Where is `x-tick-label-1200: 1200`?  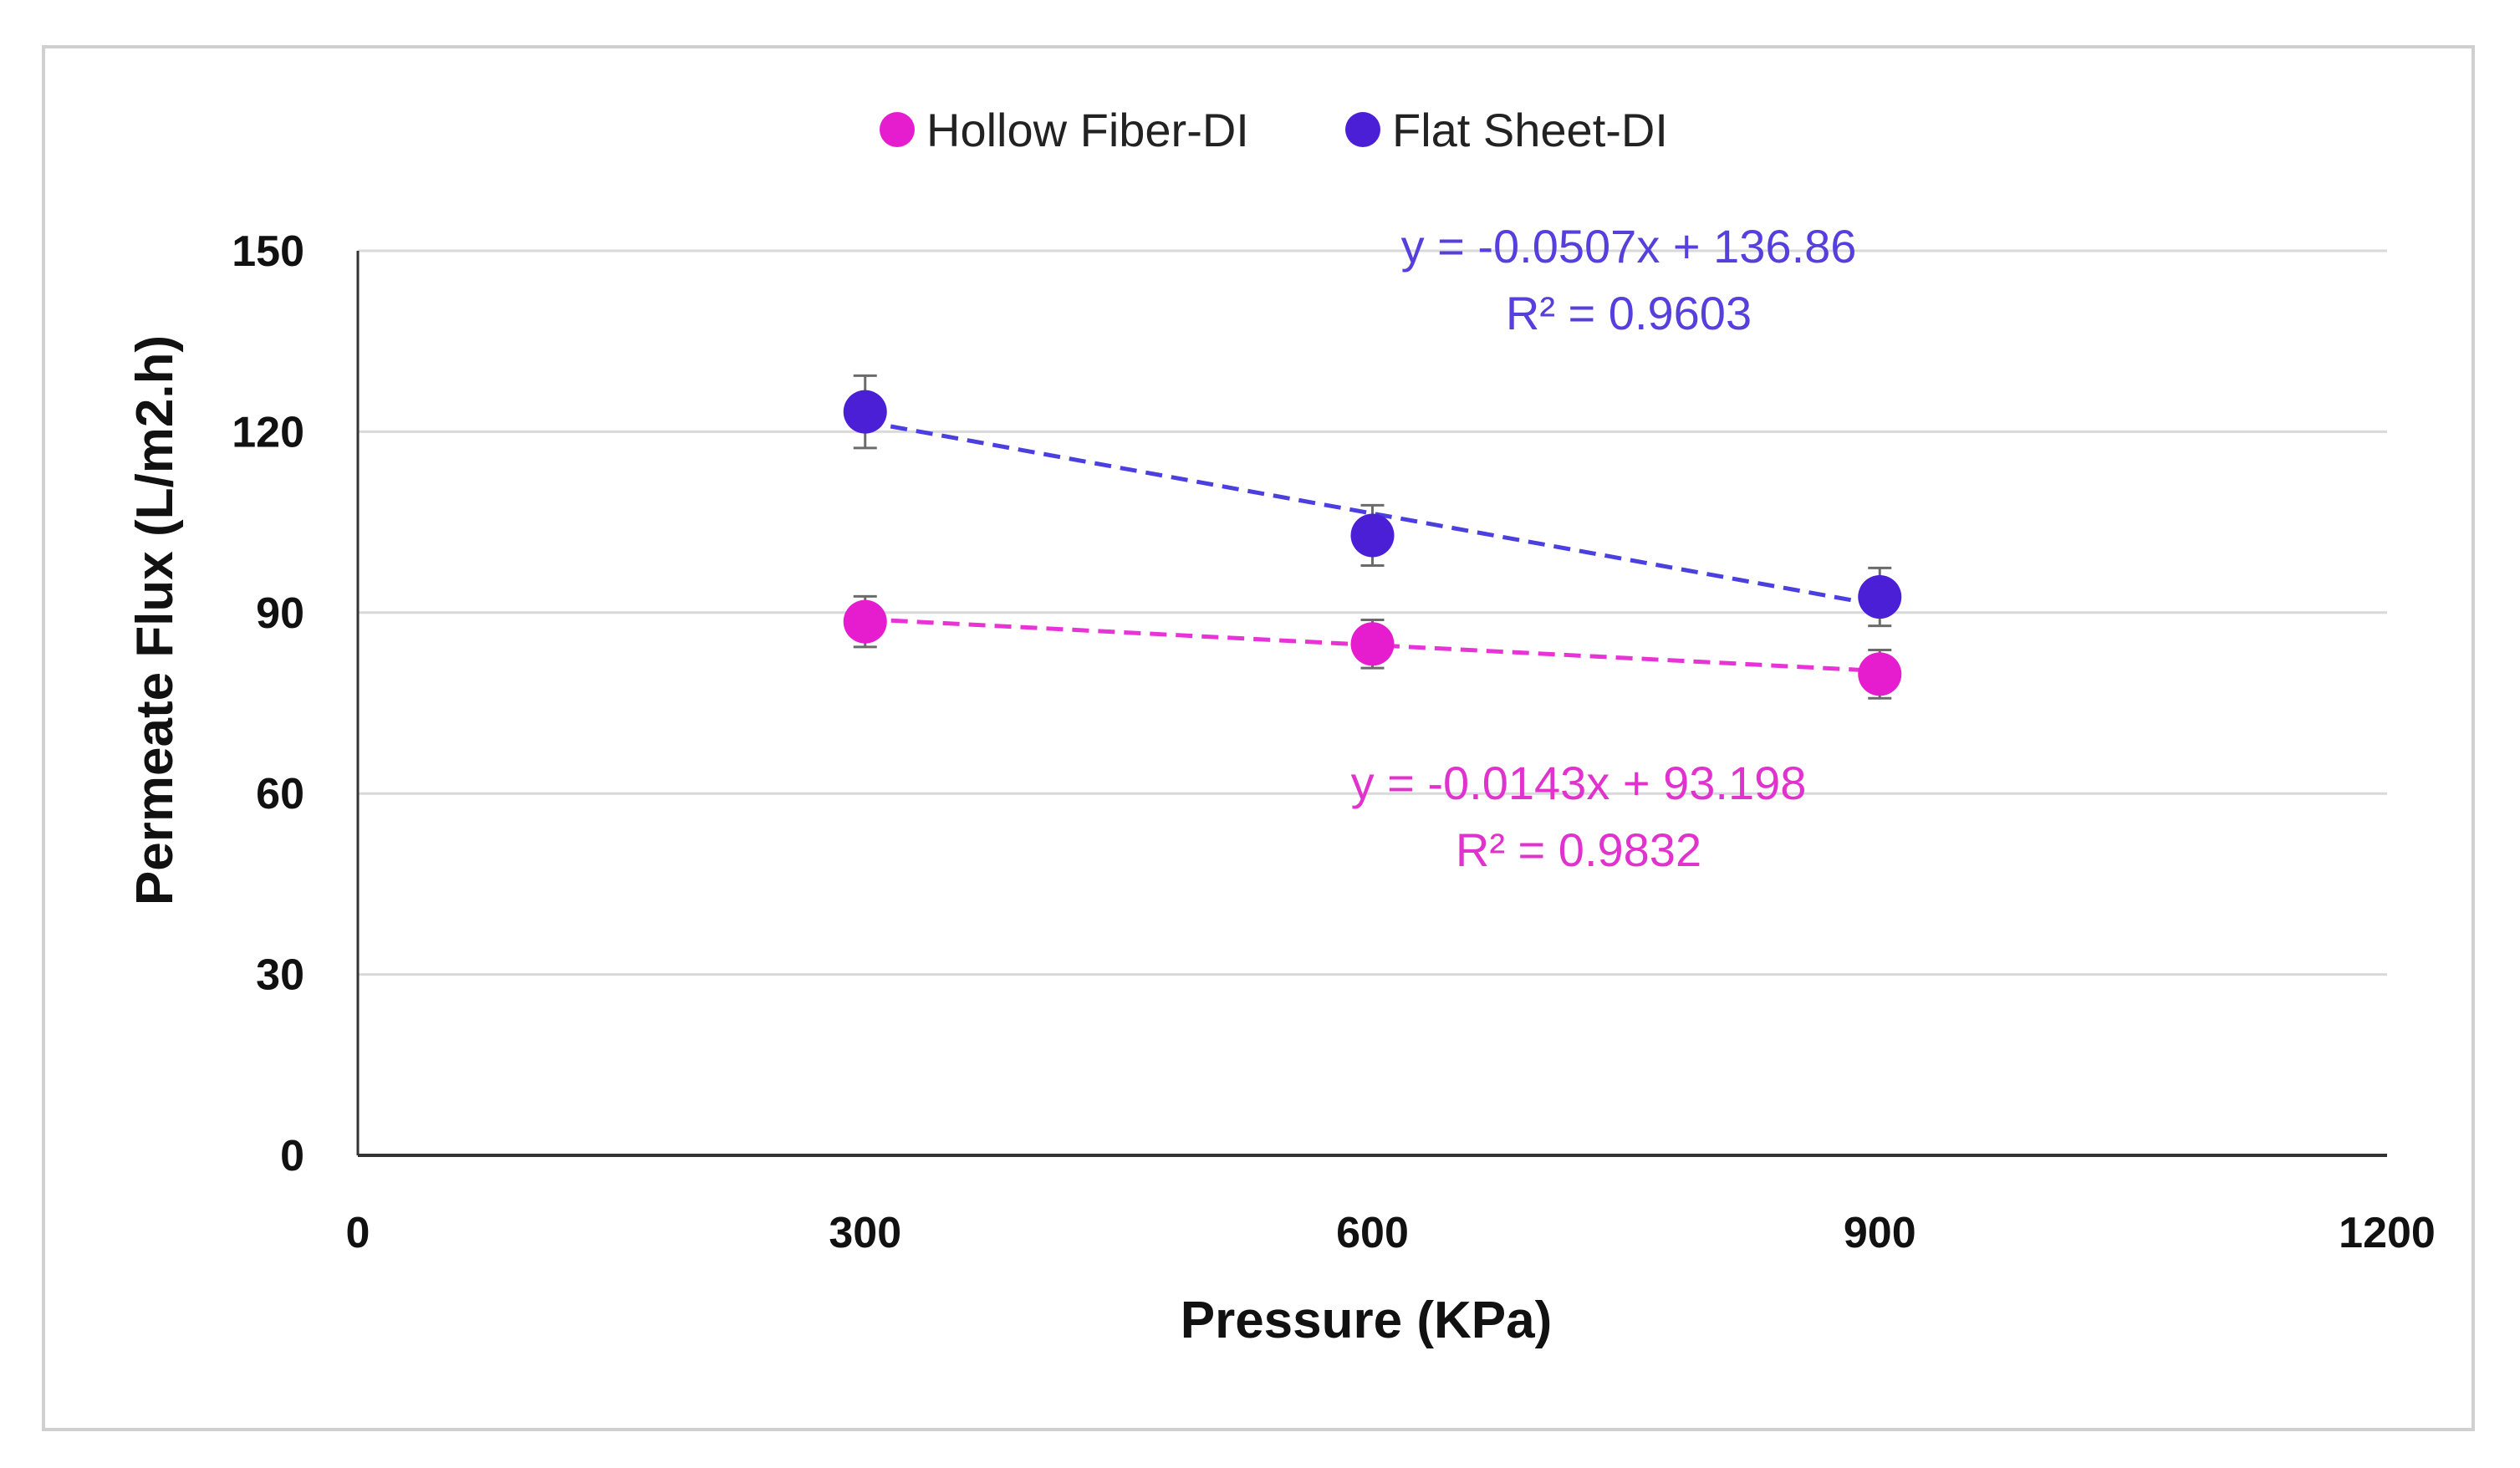
x-tick-label-1200: 1200 is located at coordinates (2387, 1233).